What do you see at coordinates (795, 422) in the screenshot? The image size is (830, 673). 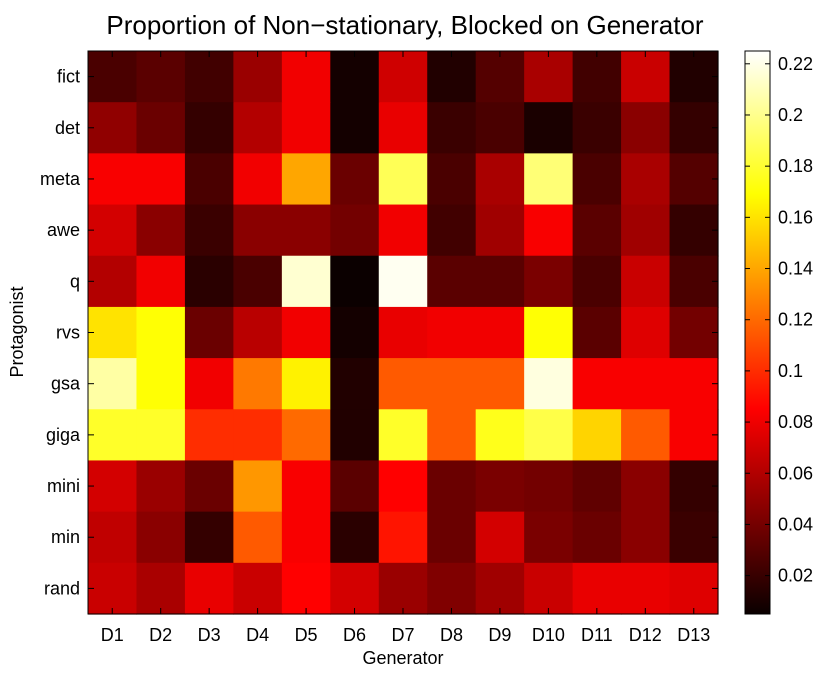 I see `colorbar-tick-label: 0.08` at bounding box center [795, 422].